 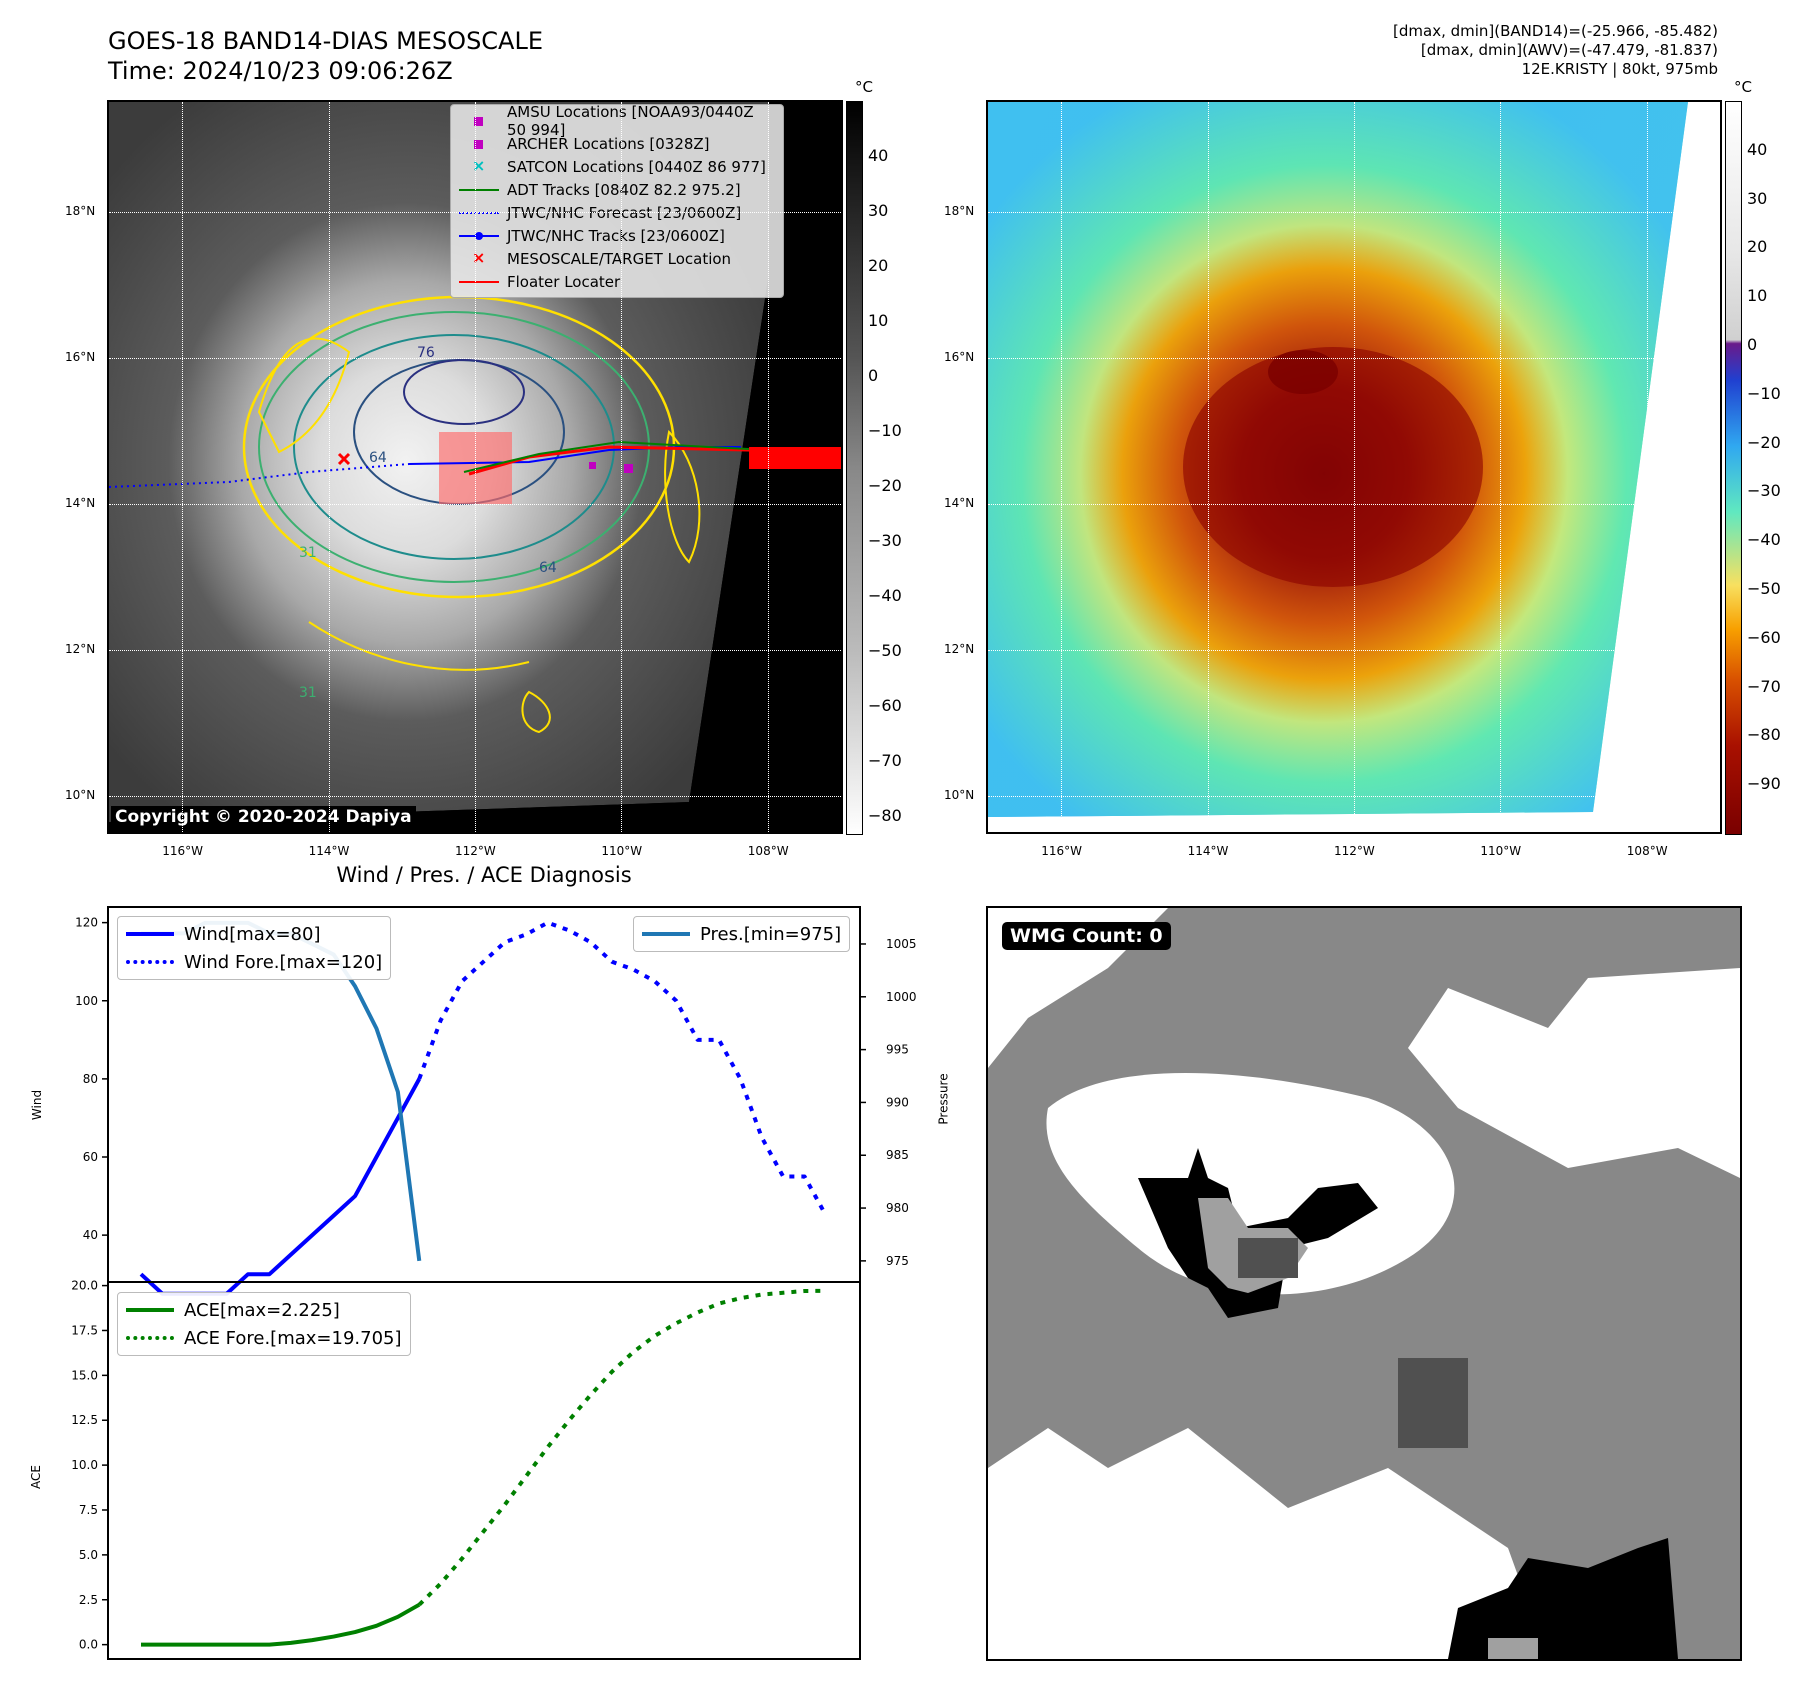 What do you see at coordinates (1555, 31) in the screenshot?
I see `stats-line-1: [dmax, dmin](BAND14)=(-25.966, -85.482)` at bounding box center [1555, 31].